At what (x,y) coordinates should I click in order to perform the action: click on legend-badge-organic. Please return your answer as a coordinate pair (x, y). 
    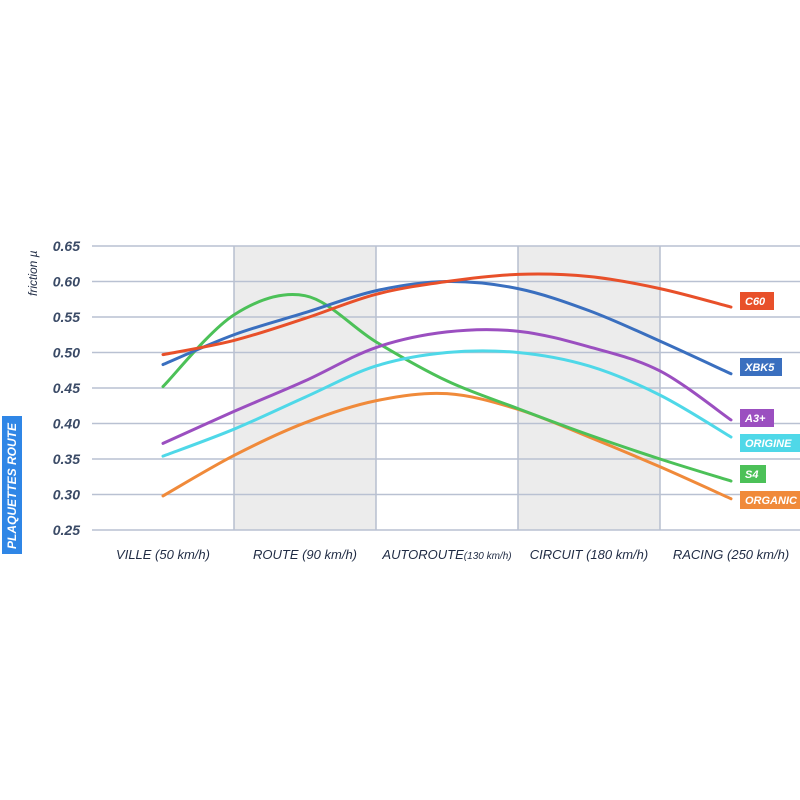
    Looking at the image, I should click on (770, 500).